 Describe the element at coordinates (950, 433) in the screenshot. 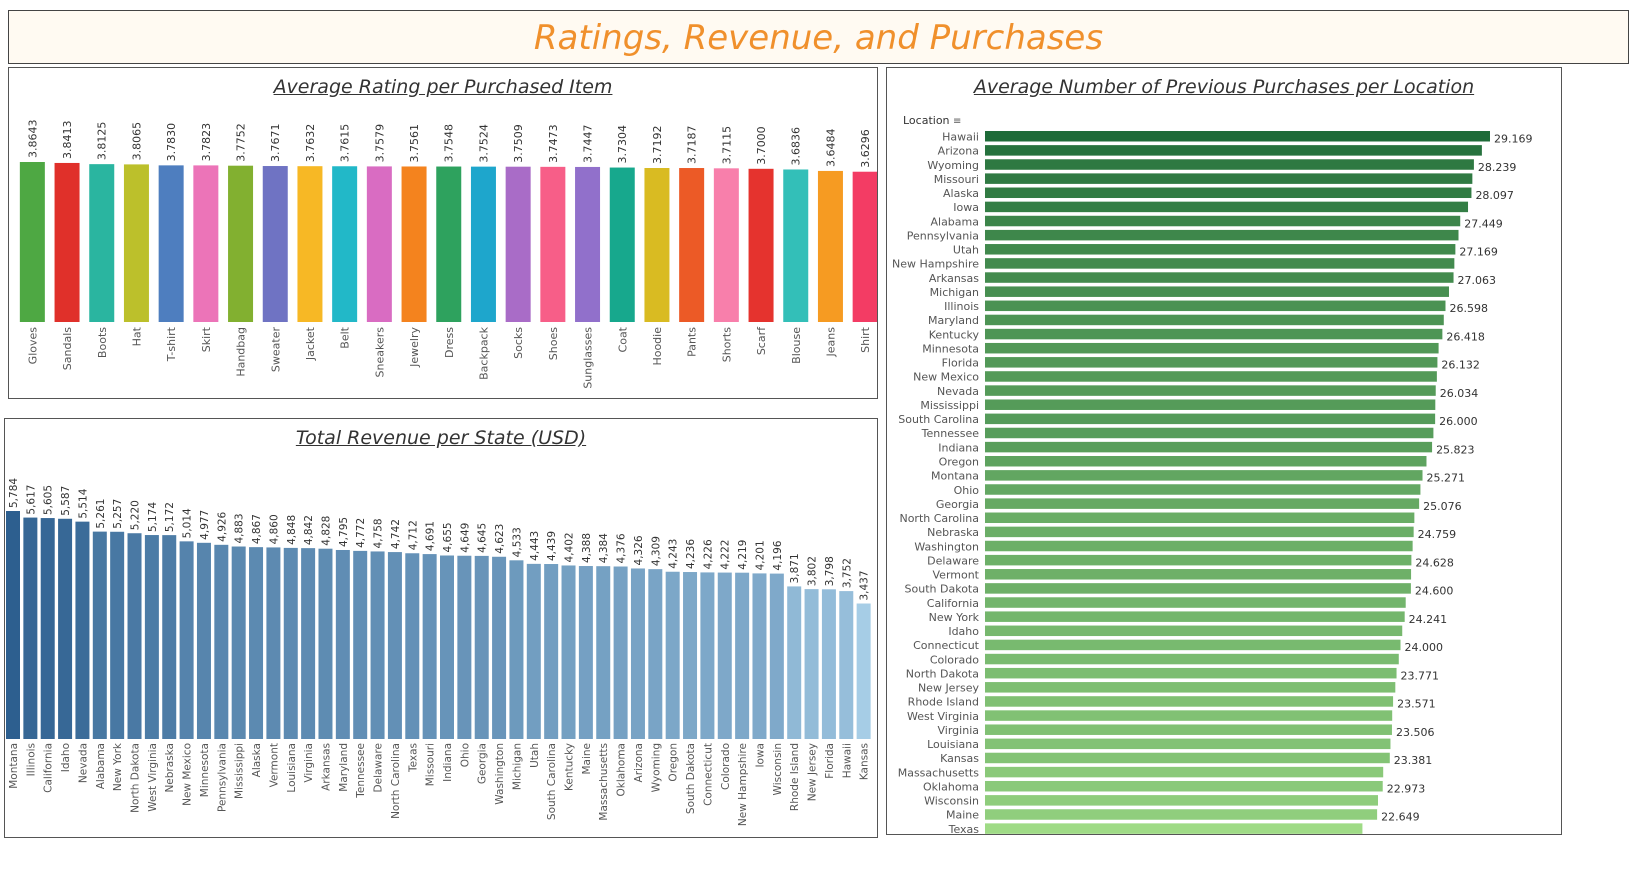

I see `purchases-category-label: Tennessee` at that location.